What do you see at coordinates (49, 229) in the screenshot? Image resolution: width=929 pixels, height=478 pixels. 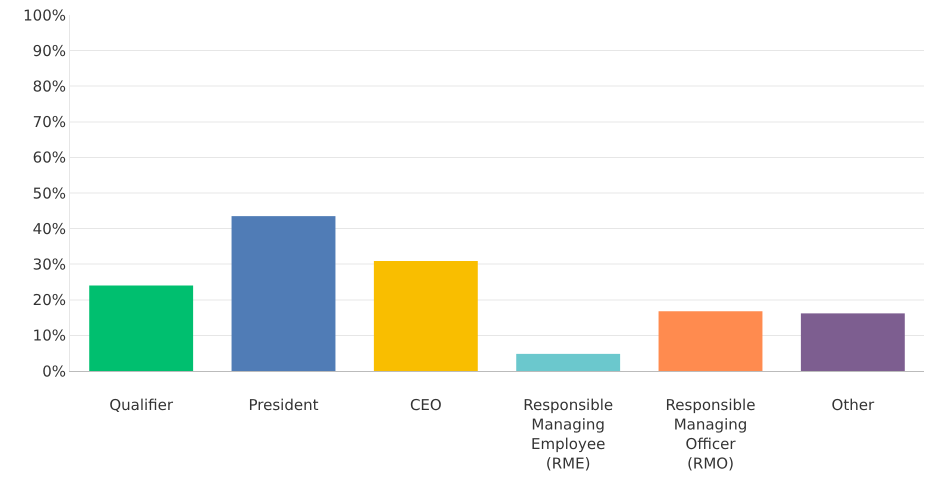 I see `y-tick-label: 40%` at bounding box center [49, 229].